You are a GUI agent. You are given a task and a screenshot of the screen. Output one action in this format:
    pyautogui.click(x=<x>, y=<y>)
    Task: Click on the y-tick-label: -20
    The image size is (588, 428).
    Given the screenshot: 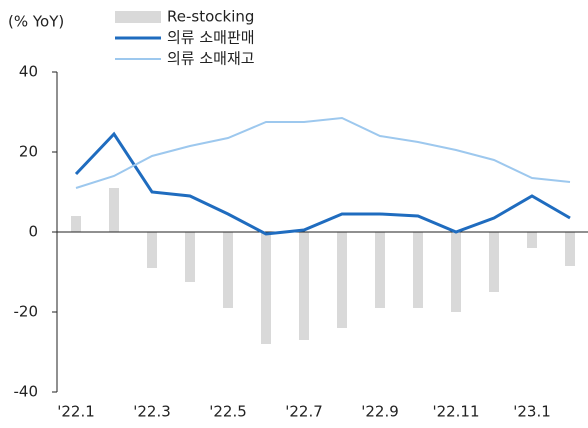 What is the action you would take?
    pyautogui.click(x=26, y=312)
    